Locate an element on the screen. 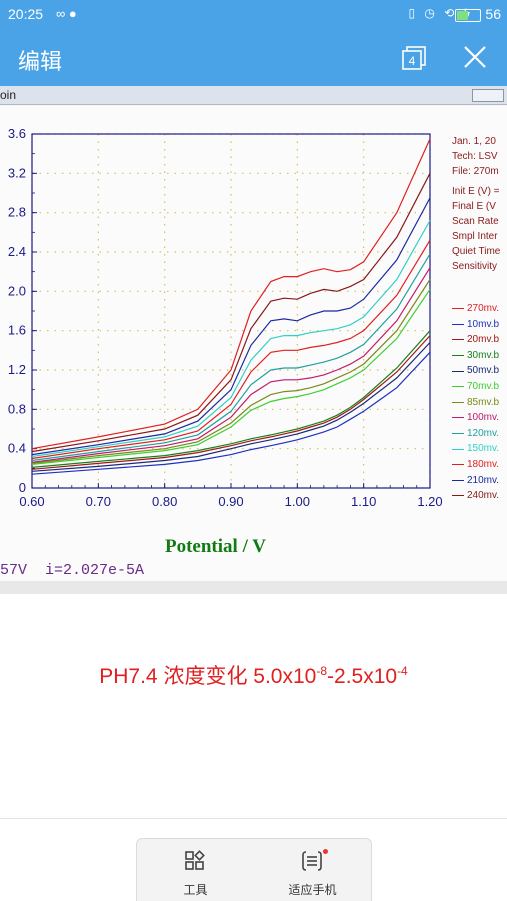 This screenshot has width=507, height=901. y-tick-label: 3.6 is located at coordinates (17, 133).